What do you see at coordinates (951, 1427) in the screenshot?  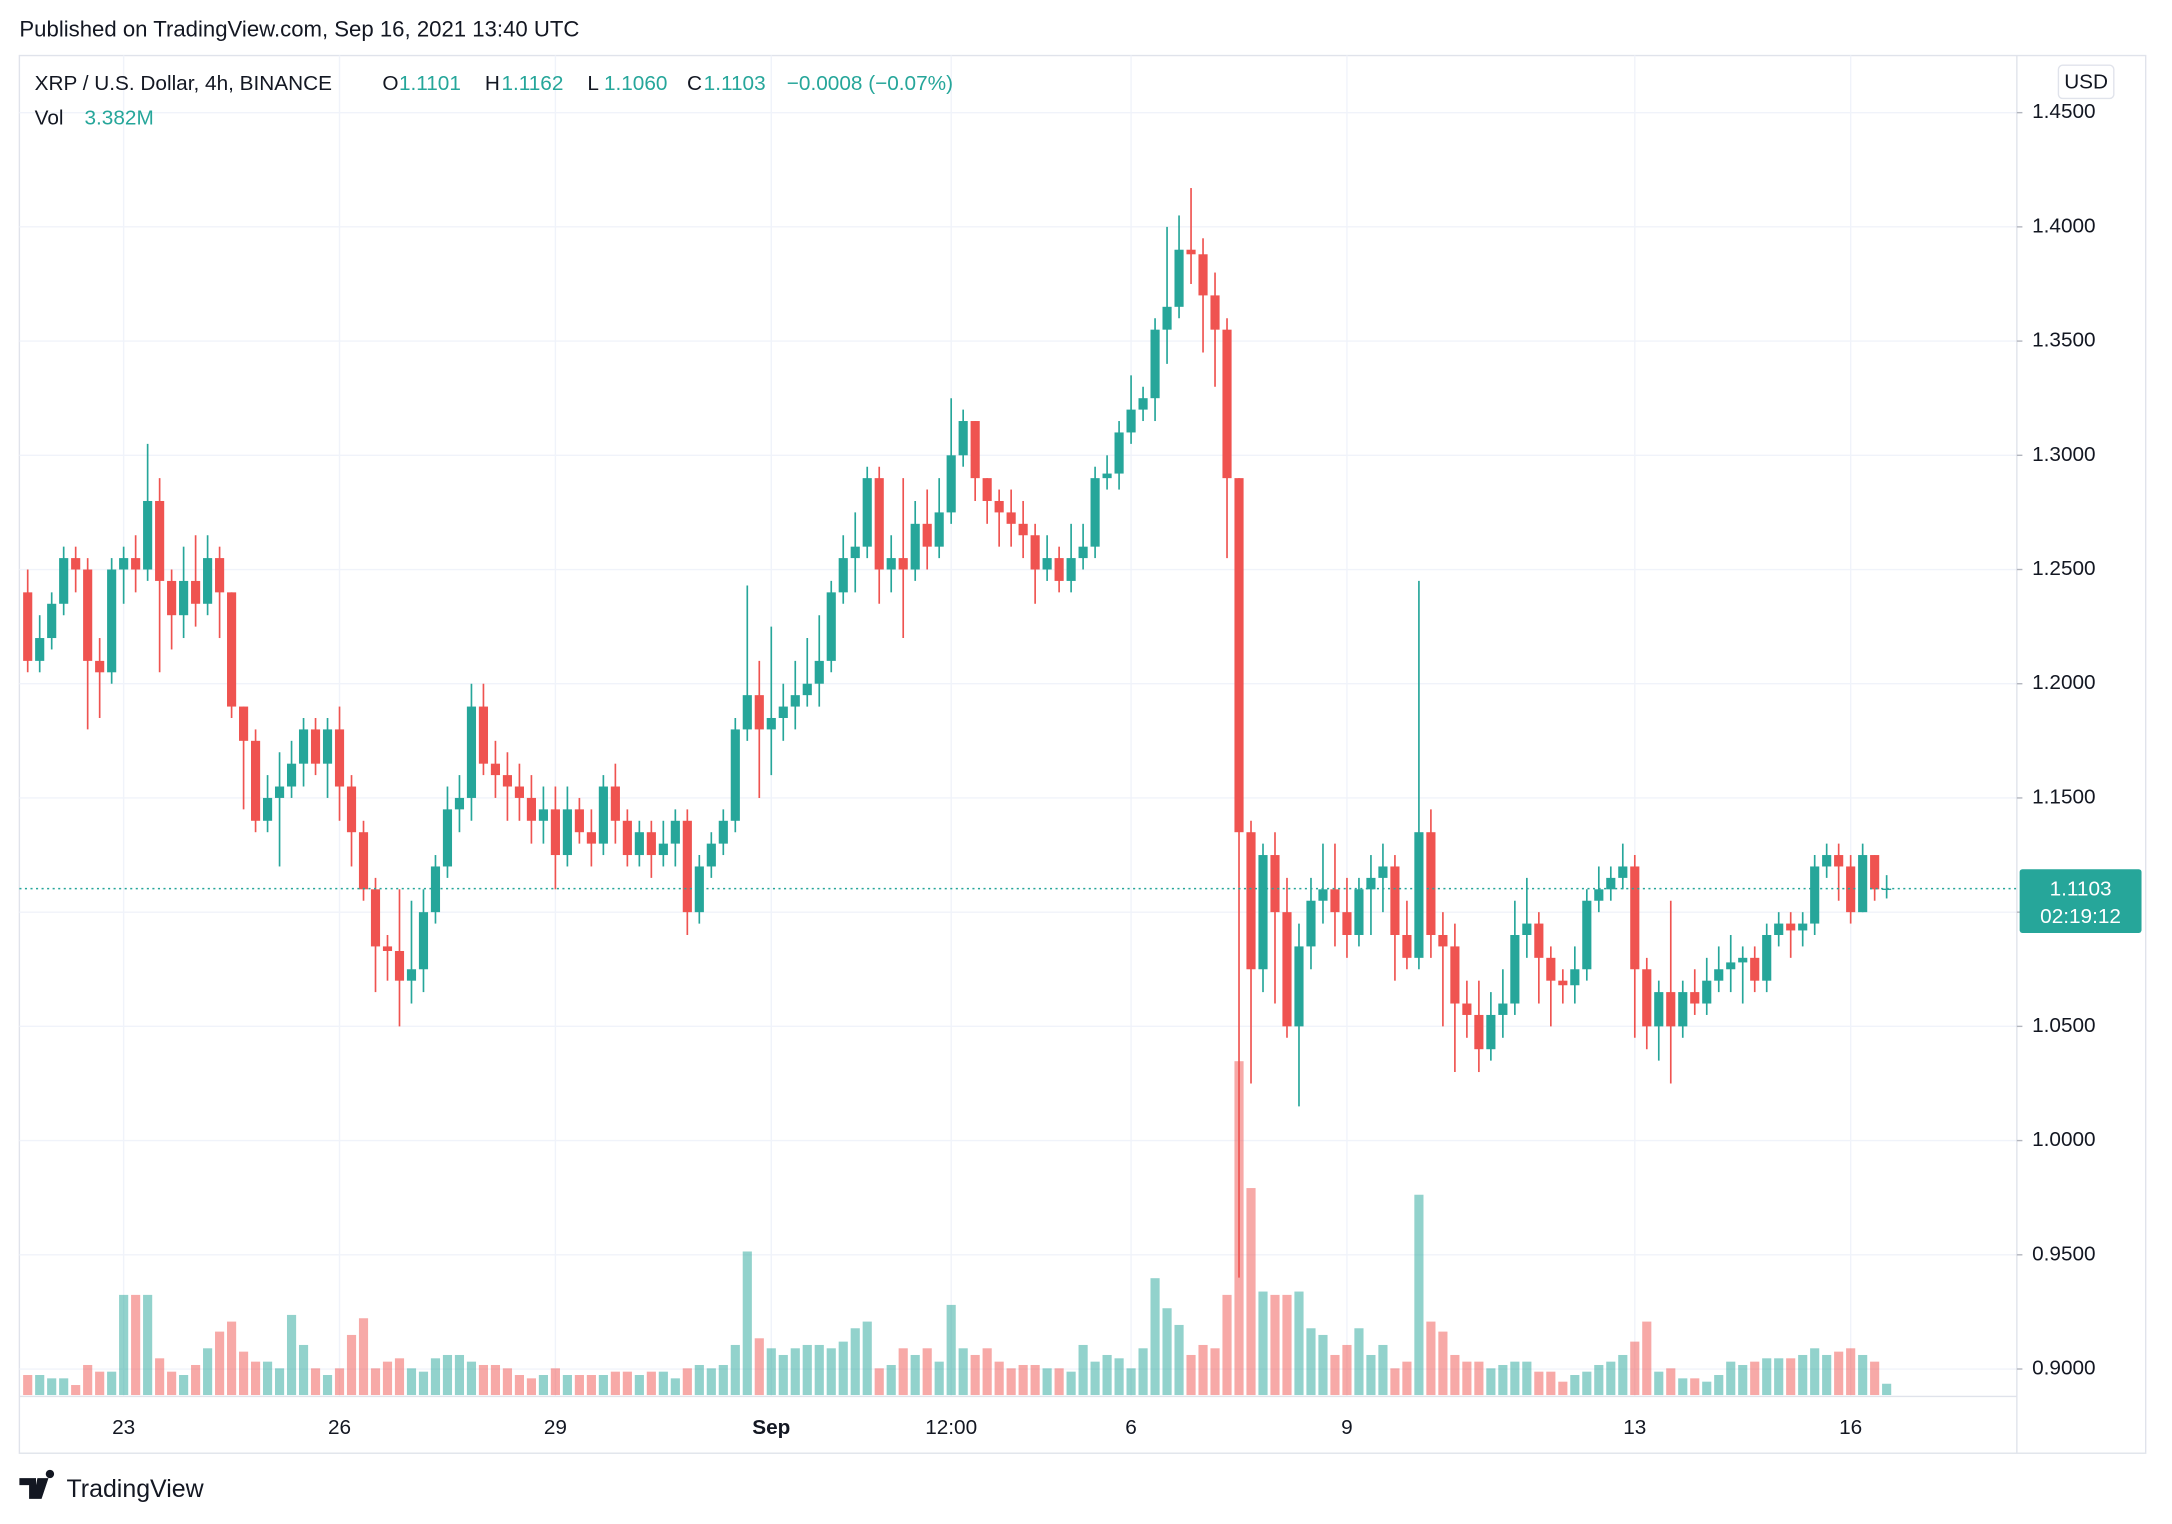 I see `x-tick-label: 12:00` at bounding box center [951, 1427].